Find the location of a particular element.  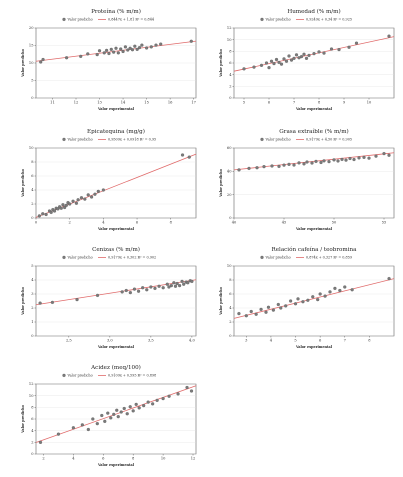

x-tick-label: 40 is located at coordinates (234, 223).